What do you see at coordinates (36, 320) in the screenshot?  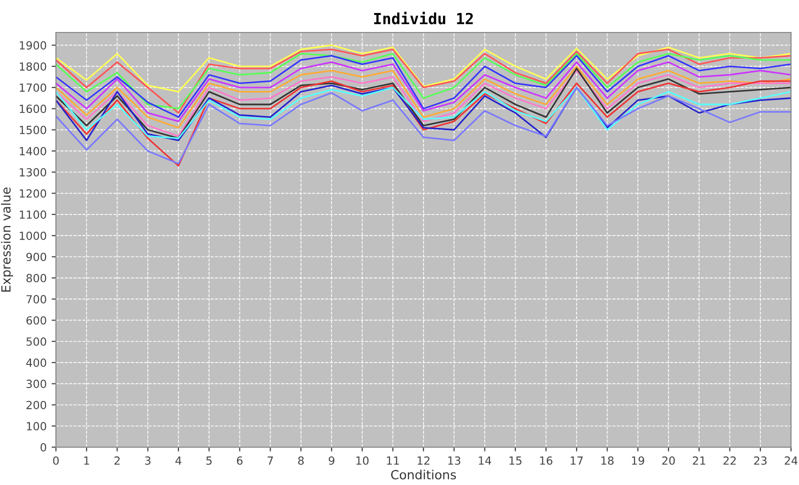 I see `y-tick-label: 600` at bounding box center [36, 320].